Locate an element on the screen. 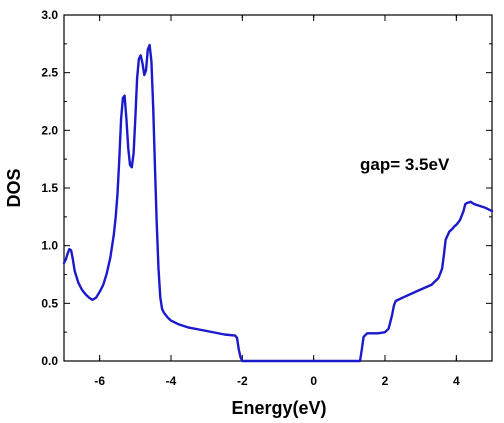 The width and height of the screenshot is (504, 423). x-tick-label: 0 is located at coordinates (313, 381).